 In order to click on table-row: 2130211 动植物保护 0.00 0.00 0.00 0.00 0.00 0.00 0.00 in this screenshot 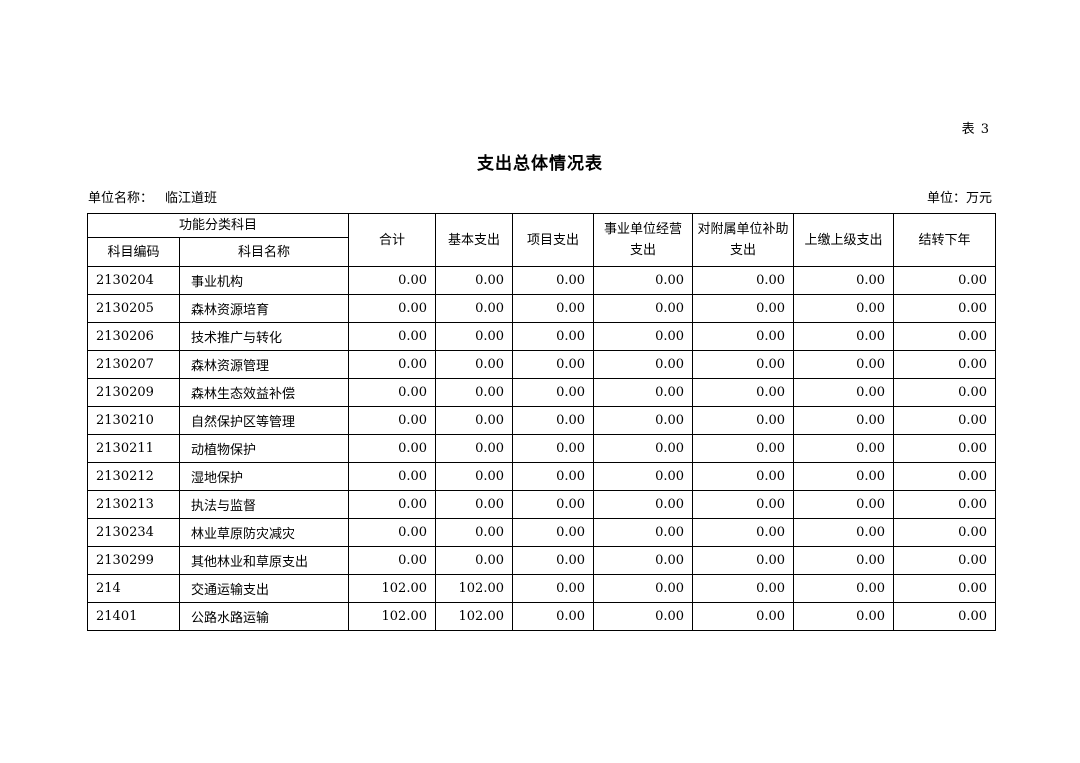, I will do `click(542, 449)`.